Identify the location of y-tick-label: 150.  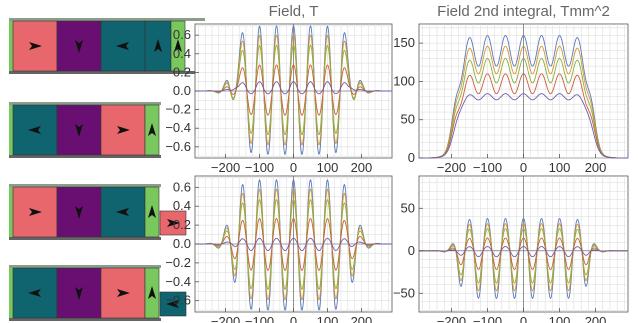
(404, 42).